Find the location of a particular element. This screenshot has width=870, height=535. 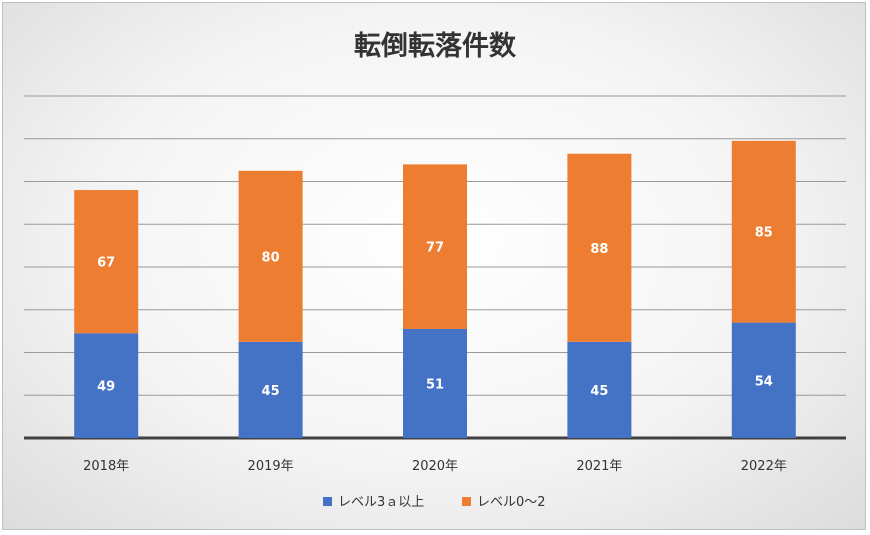

legend-entry: レベル0〜2 is located at coordinates (511, 502).